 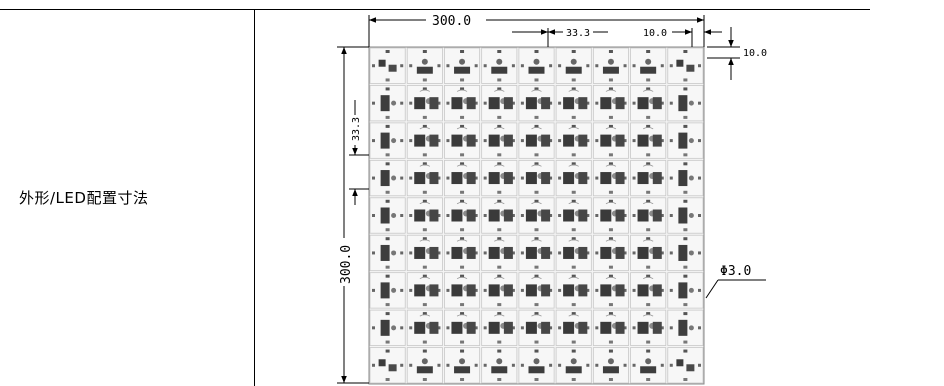 What do you see at coordinates (578, 33) in the screenshot?
I see `pitch-x-dim-text: 33.3` at bounding box center [578, 33].